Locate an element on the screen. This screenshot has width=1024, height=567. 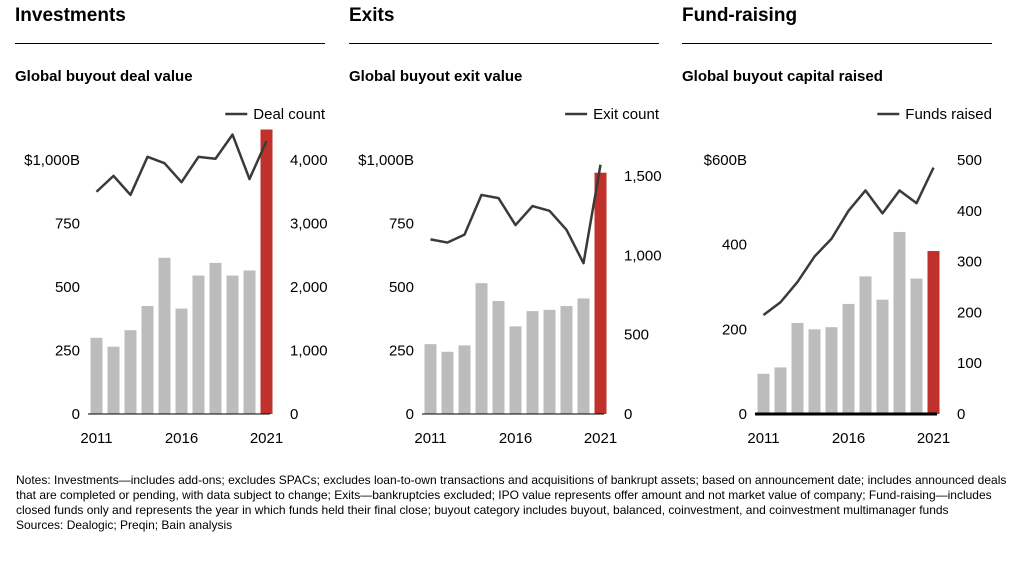
chart-title: Global buyout exit value is located at coordinates (436, 76).